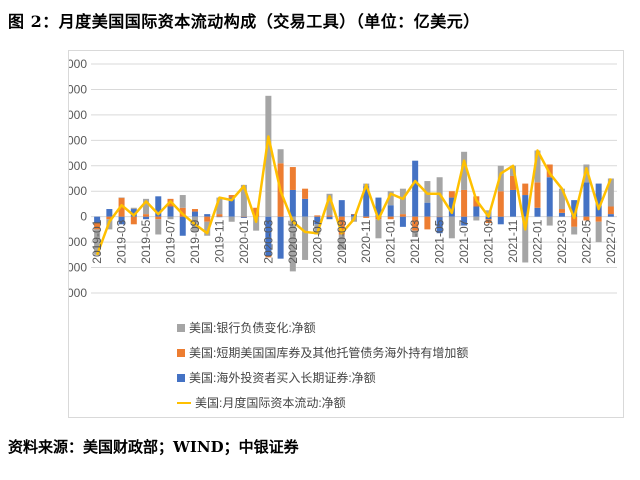 Image resolution: width=640 pixels, height=480 pixels. I want to click on legend-label: 美国:银行负债变化:净额, so click(252, 328).